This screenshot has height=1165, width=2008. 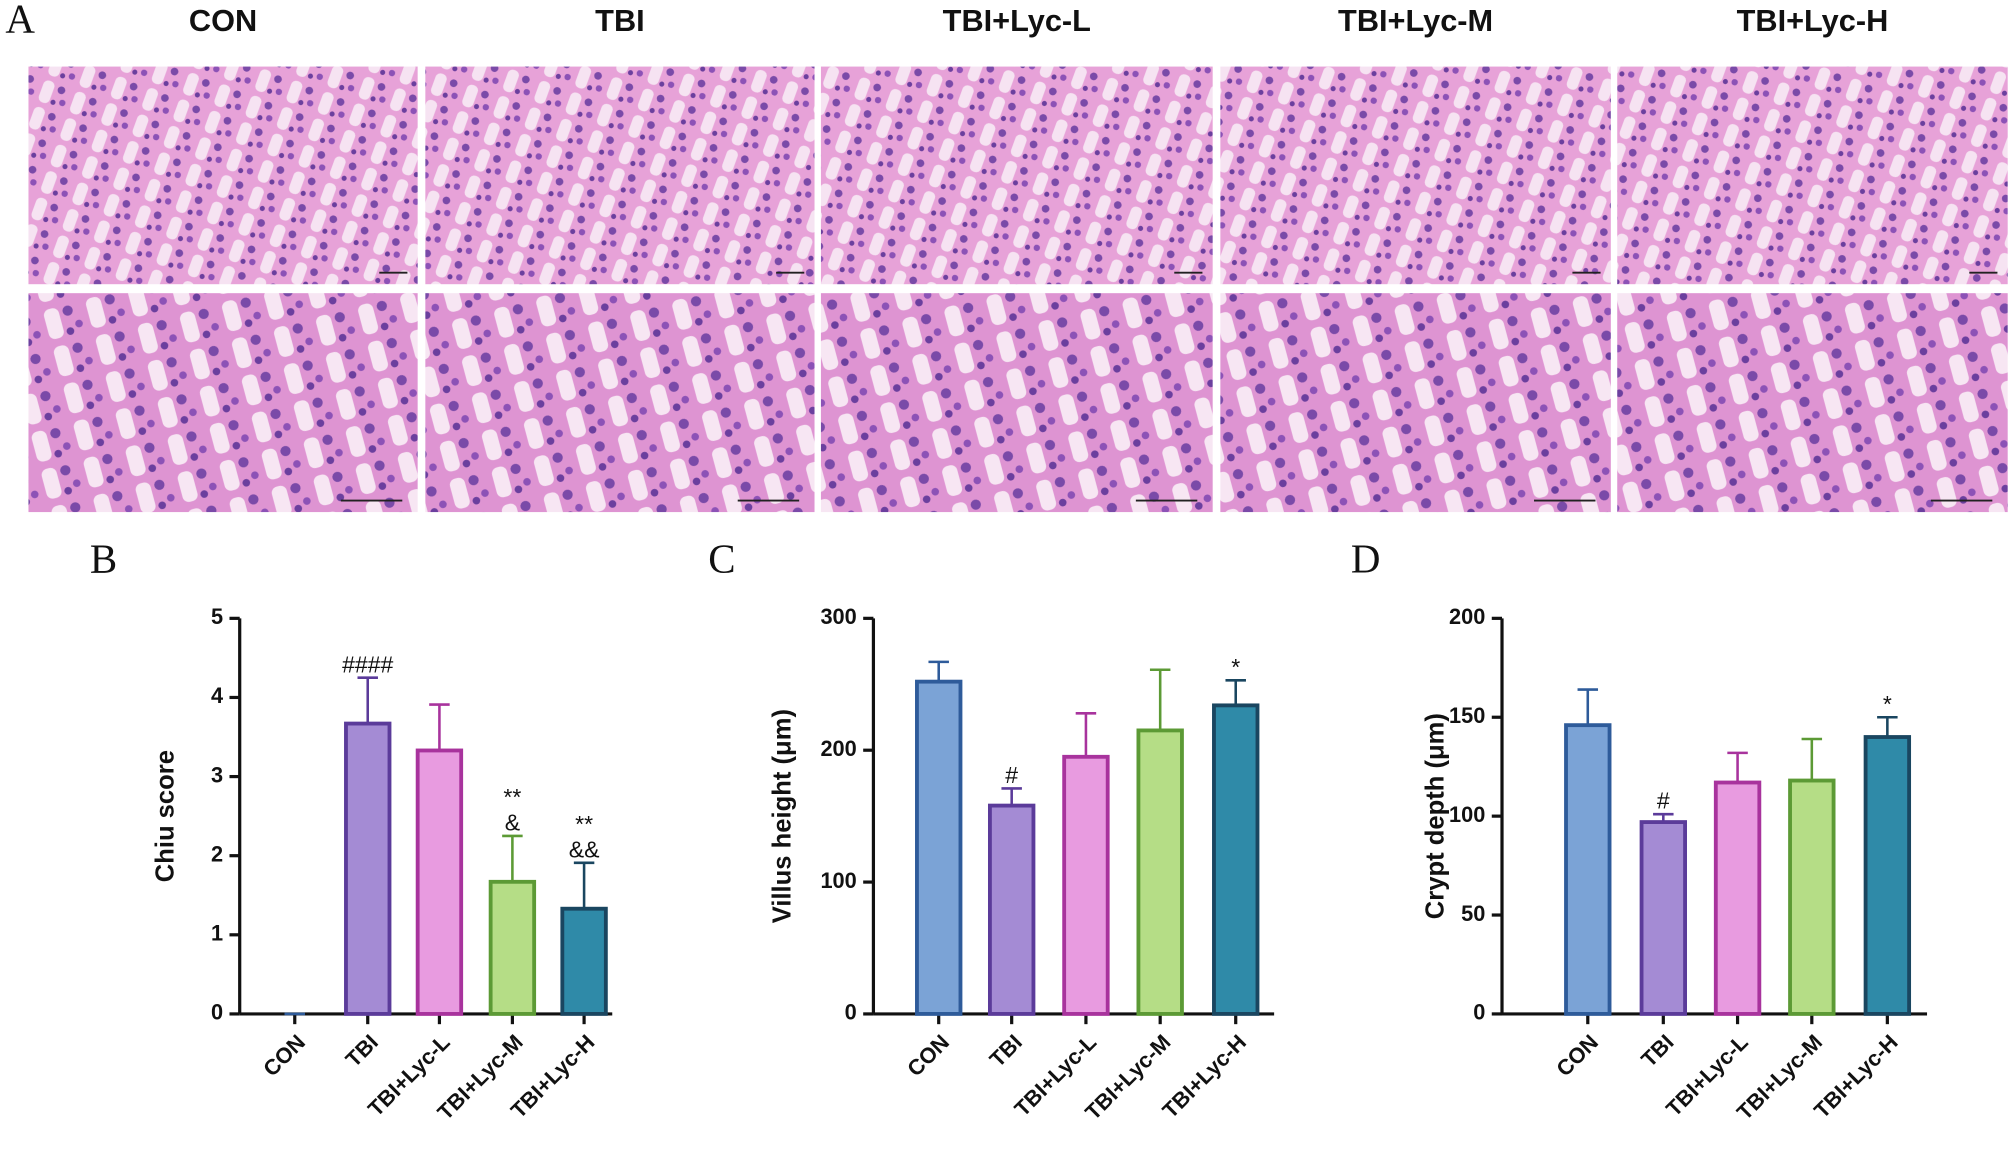 What do you see at coordinates (619, 20) in the screenshot?
I see `column-header: TBI` at bounding box center [619, 20].